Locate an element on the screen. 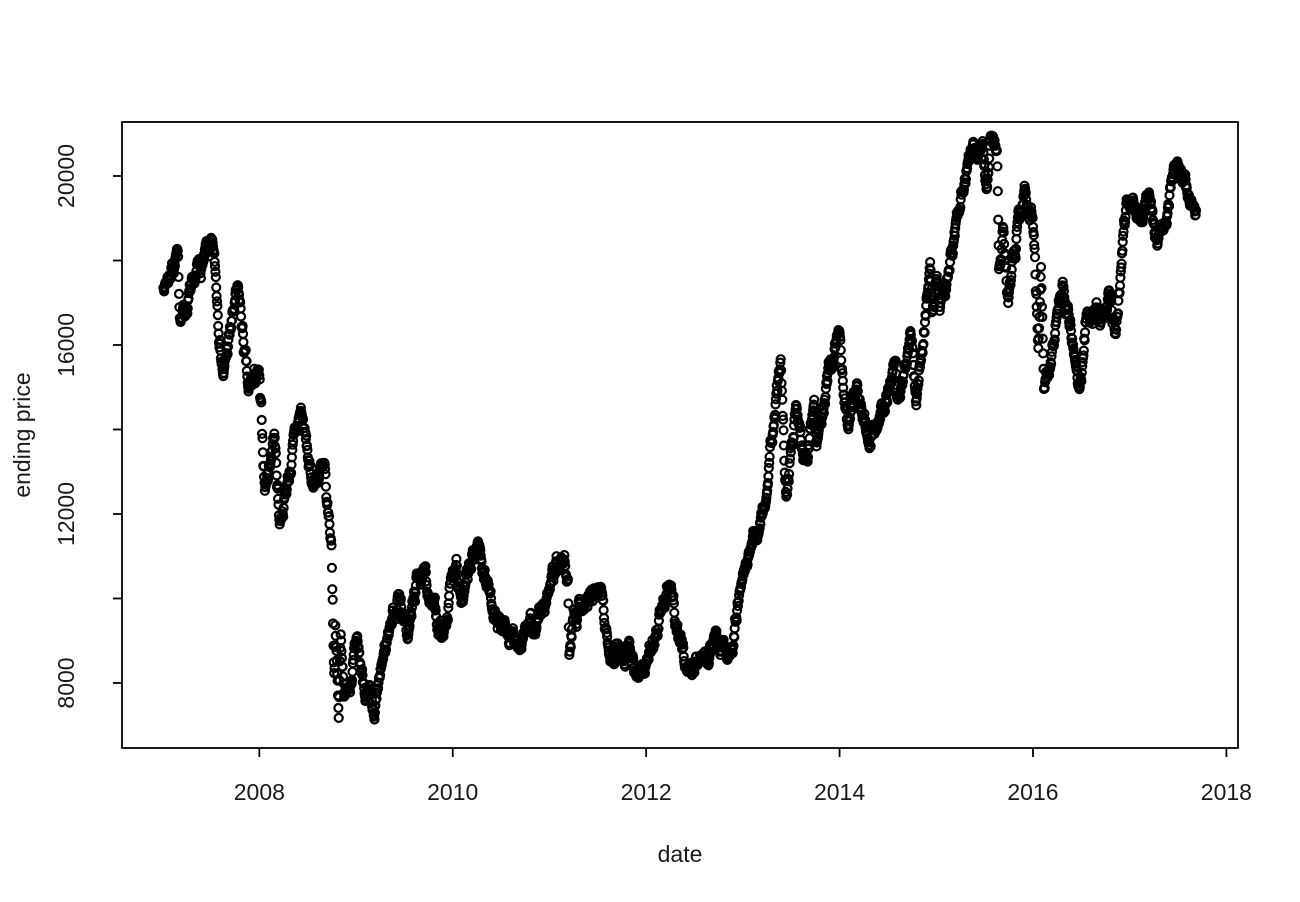 The image size is (1300, 902). x-tick-label: 2016 is located at coordinates (1032, 792).